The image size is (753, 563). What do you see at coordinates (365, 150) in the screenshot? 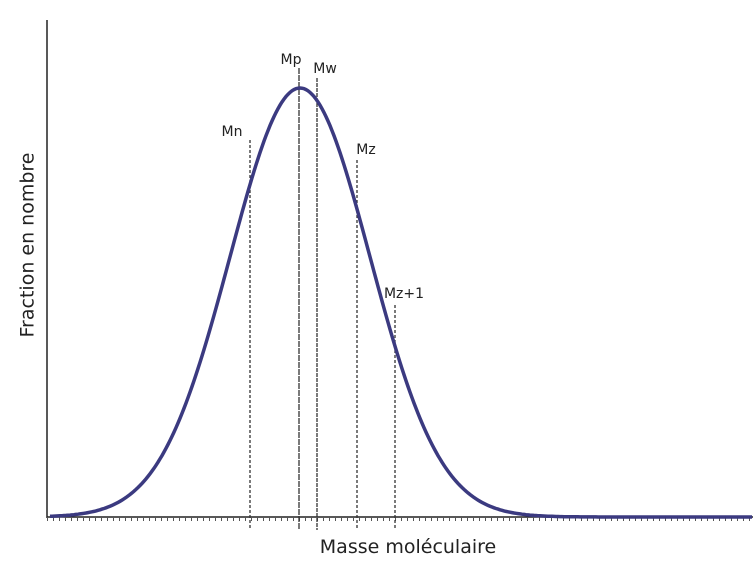
I see `marker-label: Mz` at bounding box center [365, 150].